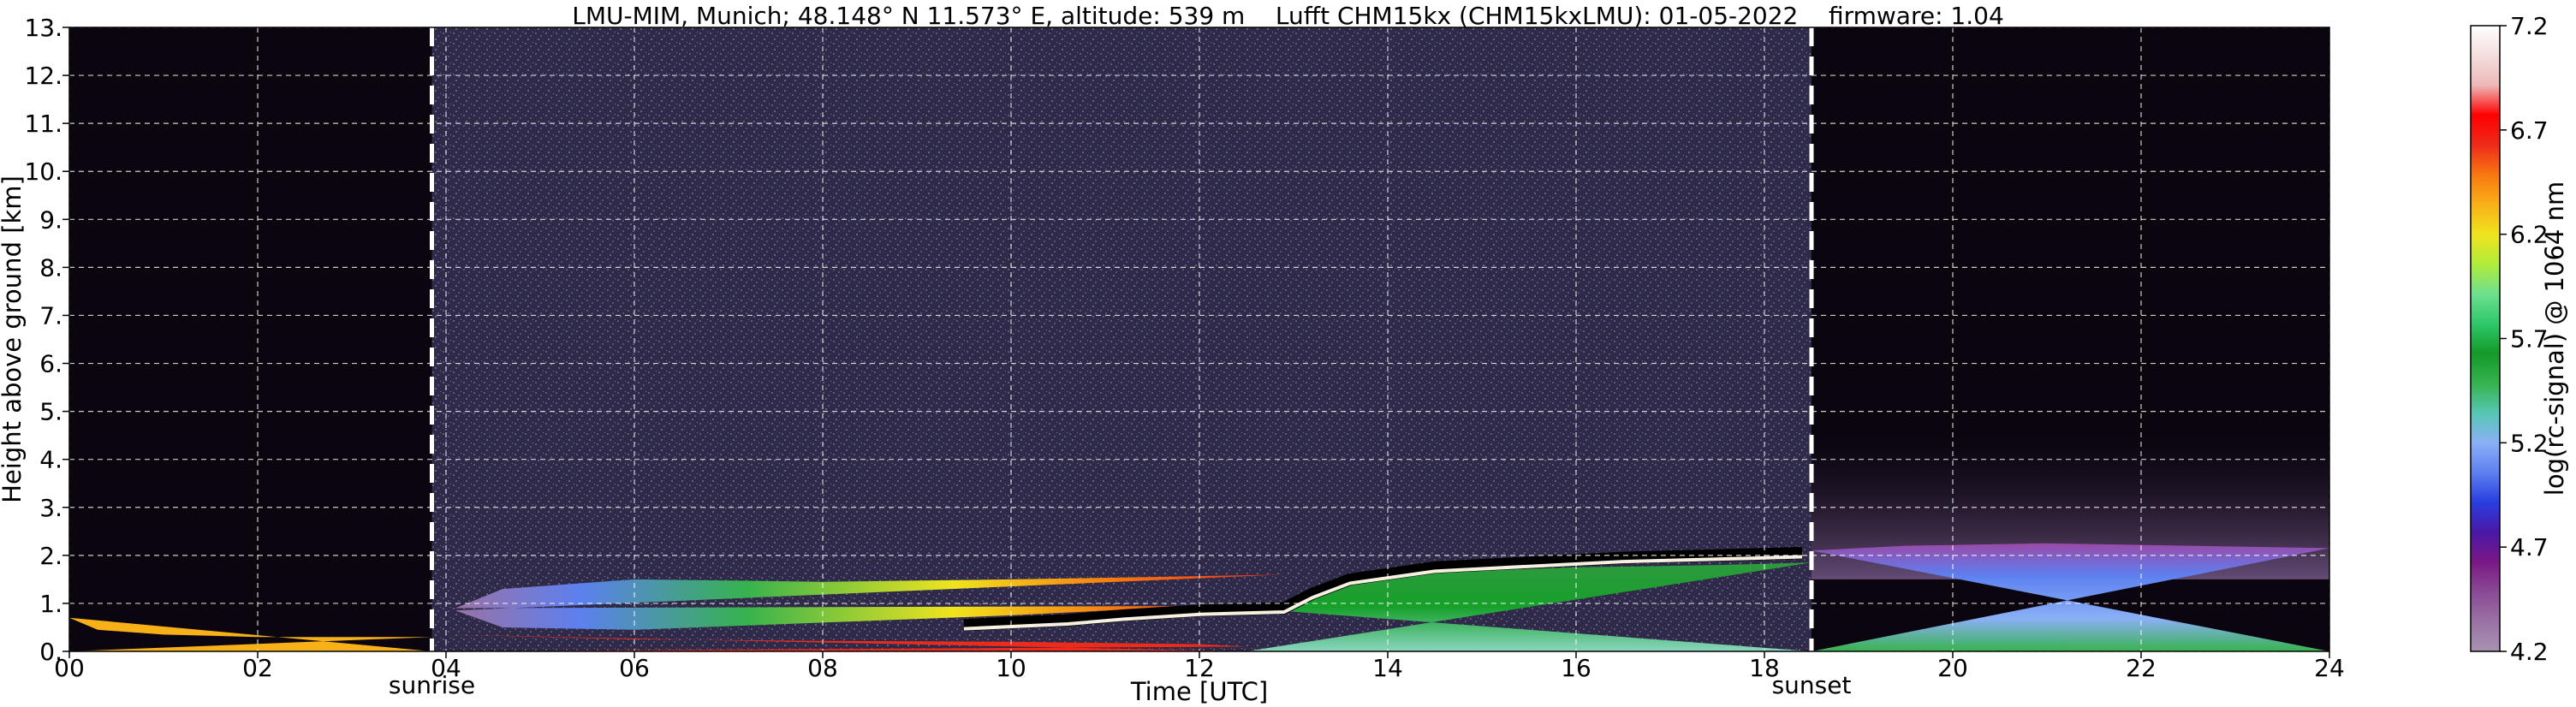 This screenshot has width=2576, height=707. Describe the element at coordinates (50, 460) in the screenshot. I see `y-tick-label: 4.` at that location.